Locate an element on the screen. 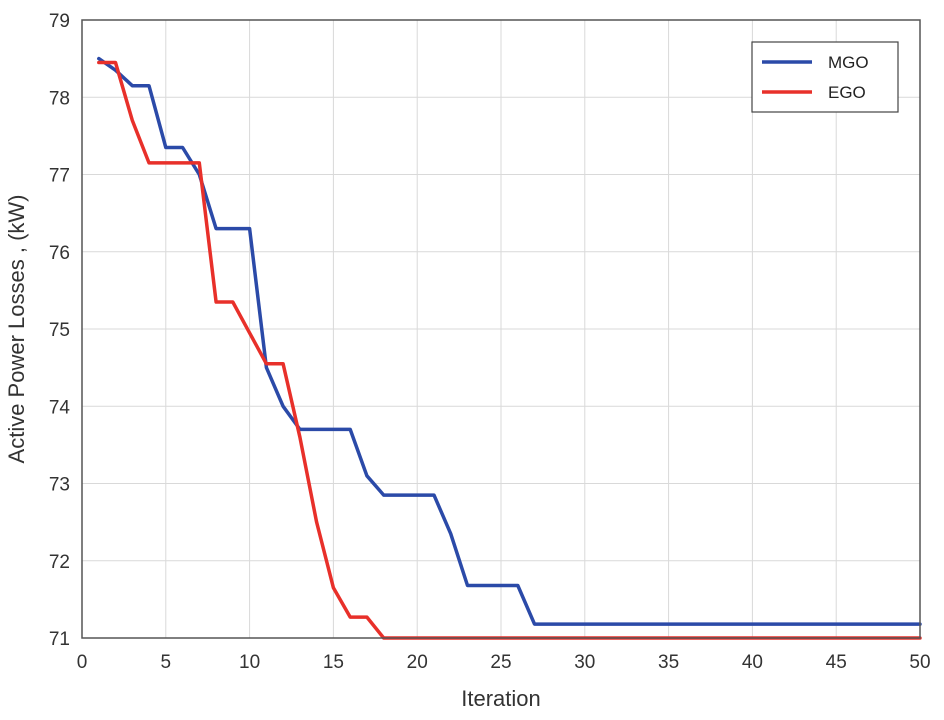 This screenshot has width=944, height=720. legend-box is located at coordinates (825, 77).